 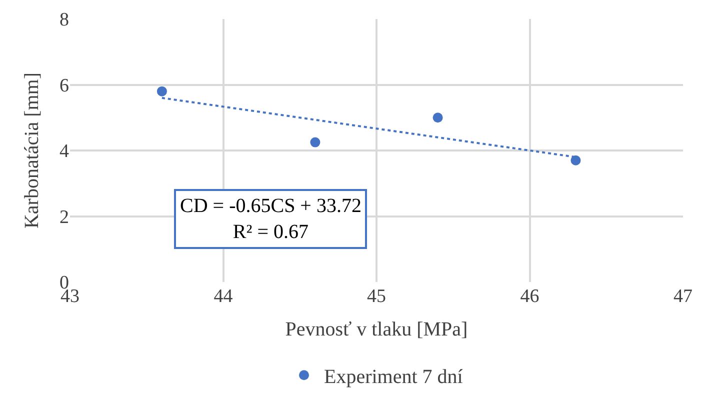 What do you see at coordinates (271, 219) in the screenshot?
I see `annotation: CD = -0.65CS + 33.72 R² = 0.67` at bounding box center [271, 219].